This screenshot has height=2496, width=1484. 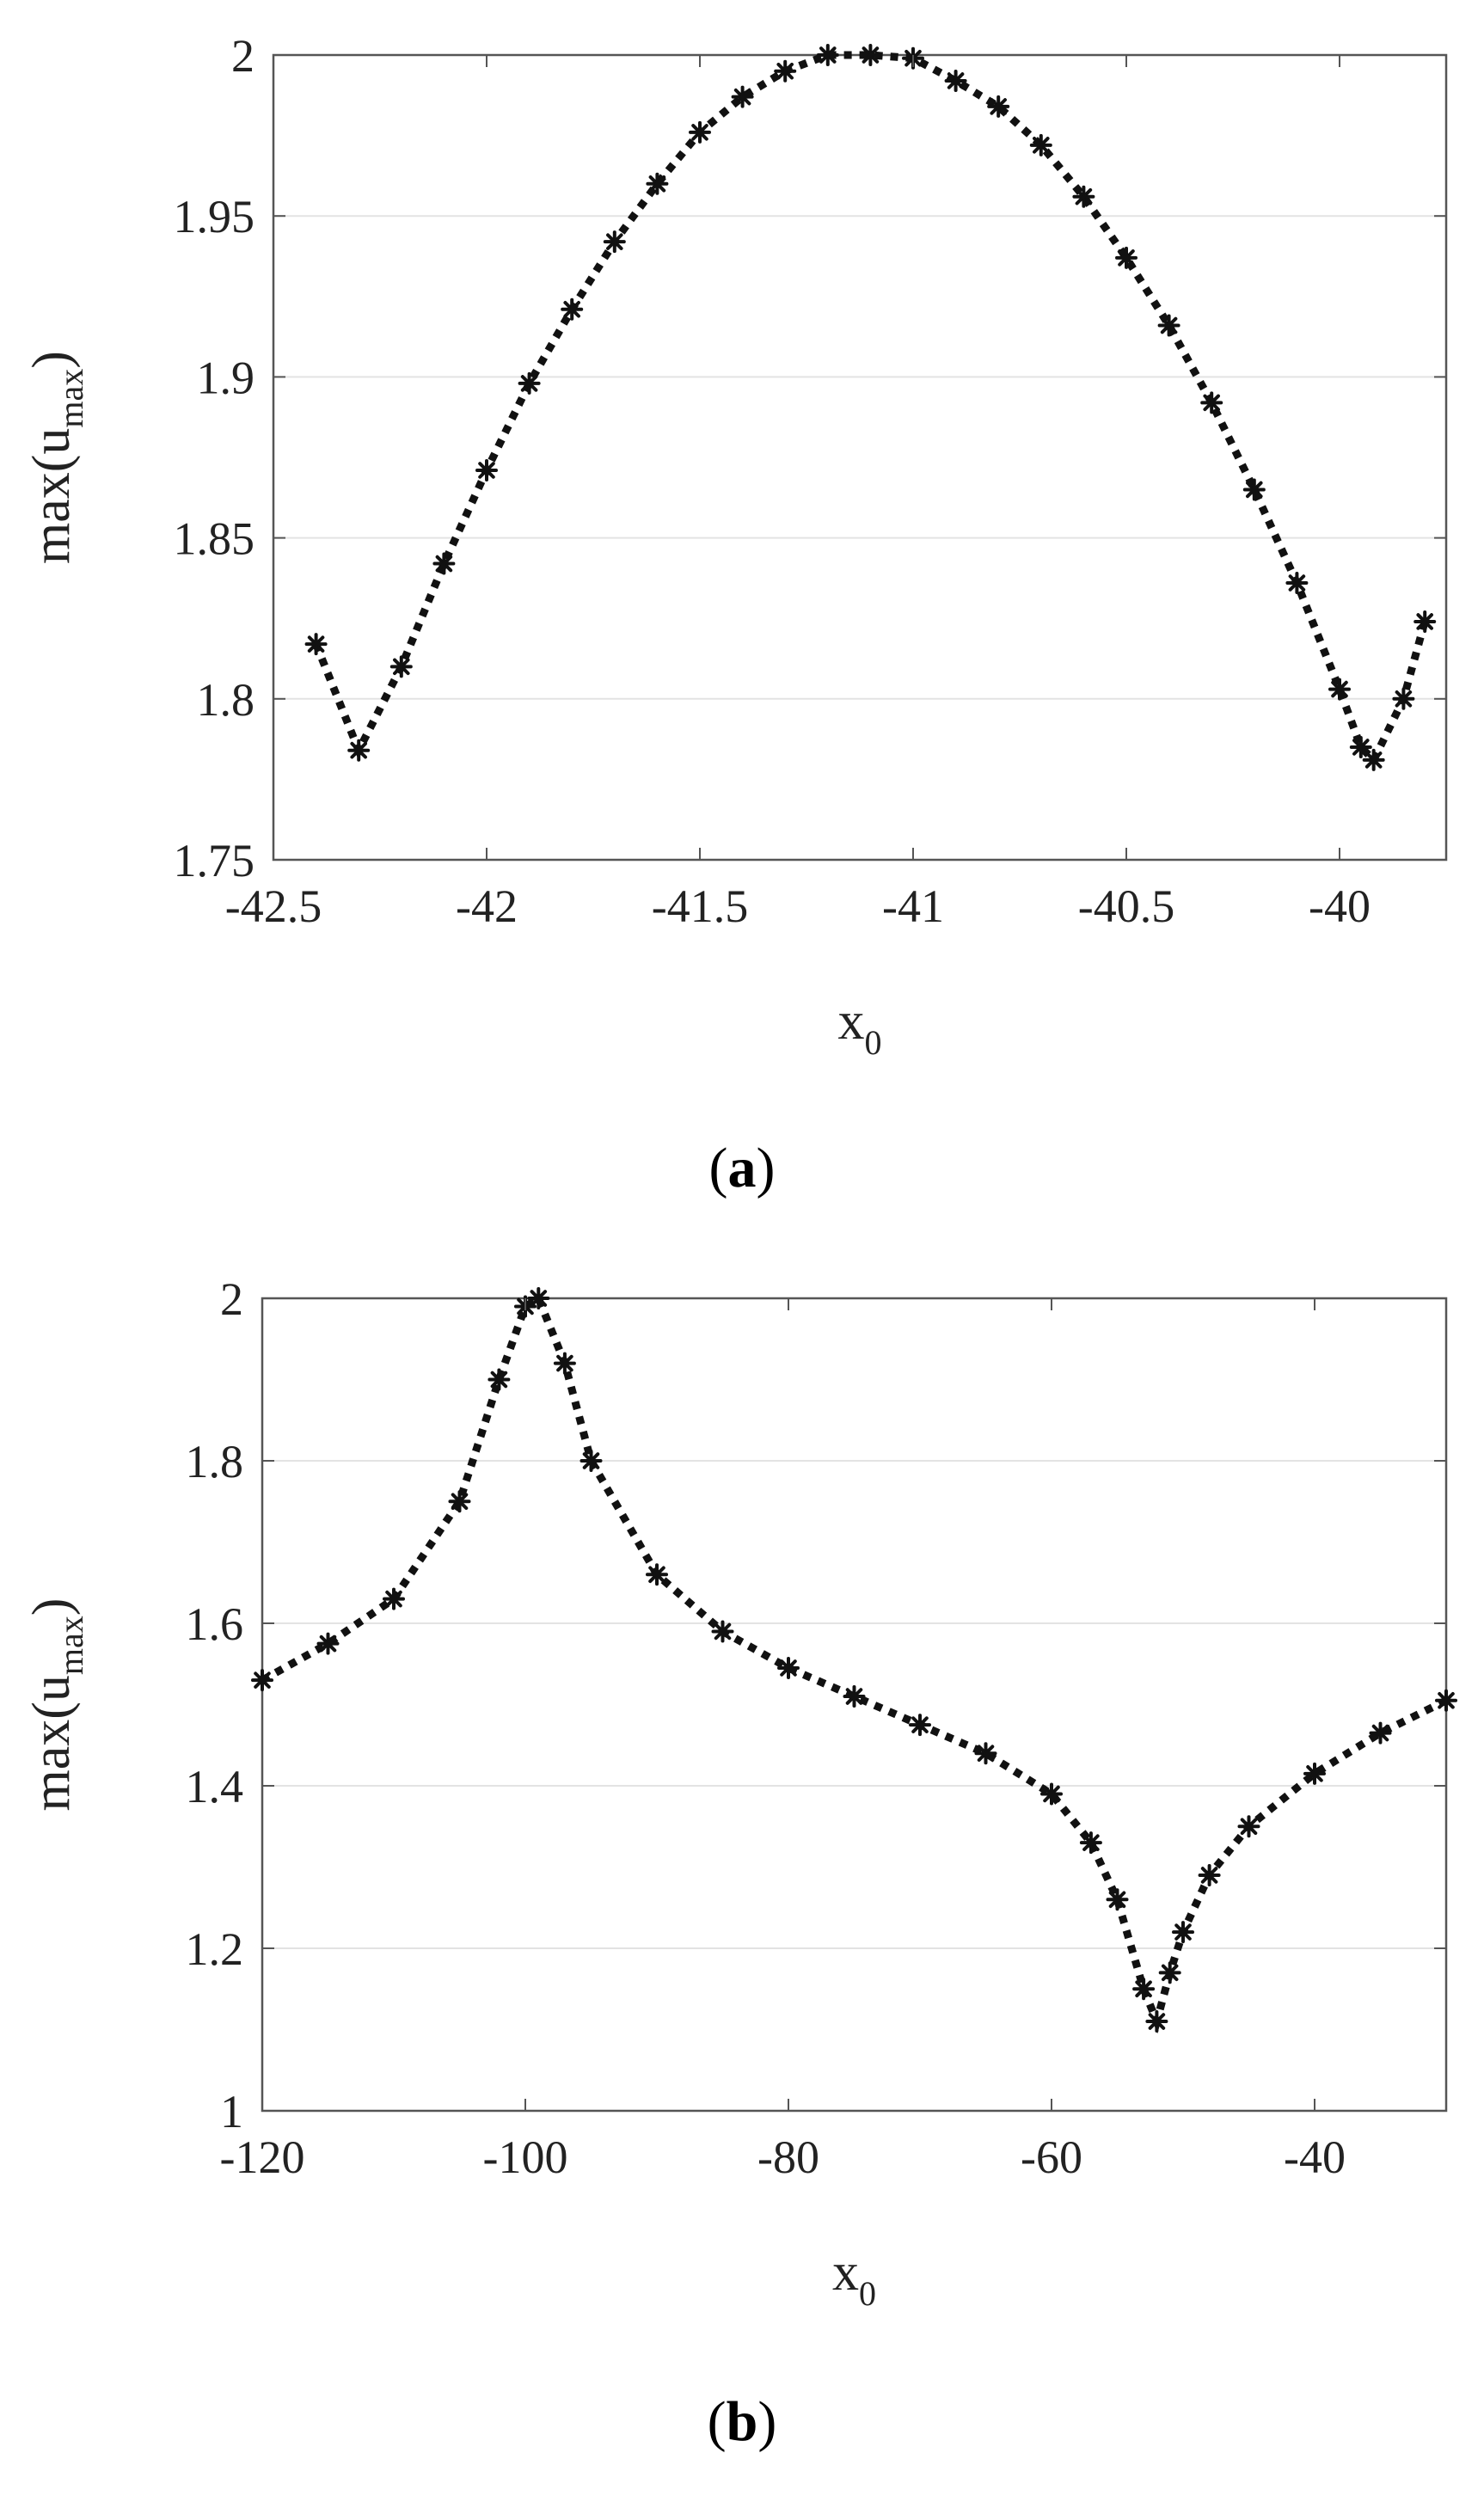 I want to click on x-tick-label: -42.5, so click(x=273, y=906).